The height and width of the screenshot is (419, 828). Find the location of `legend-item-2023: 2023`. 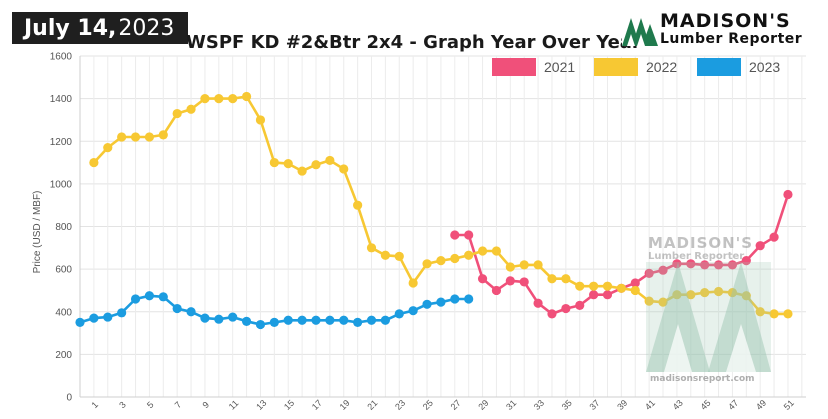

legend-item-2023: 2023 is located at coordinates (738, 67).